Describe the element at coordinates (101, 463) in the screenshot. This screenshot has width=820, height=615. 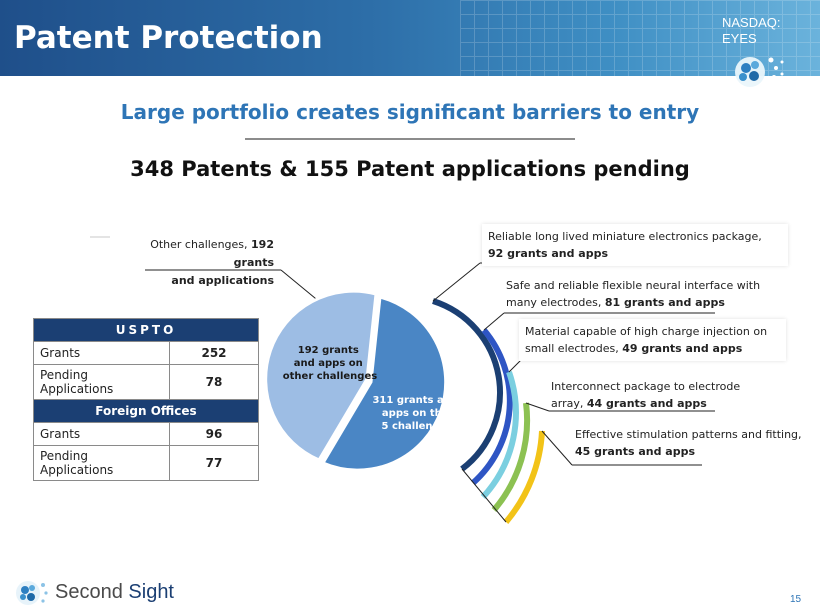
I see `foreign-pending-label: Pending Applications` at that location.